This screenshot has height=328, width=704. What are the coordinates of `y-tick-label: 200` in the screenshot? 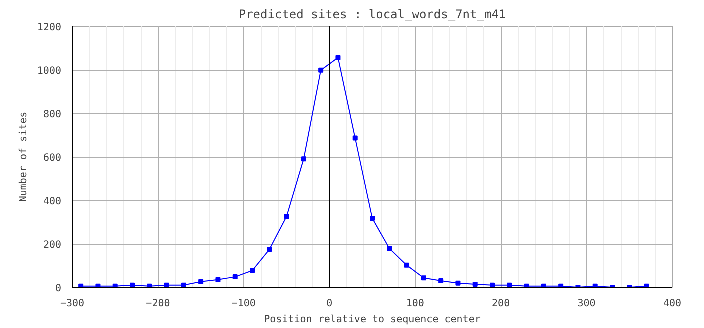 It's located at (52, 245).